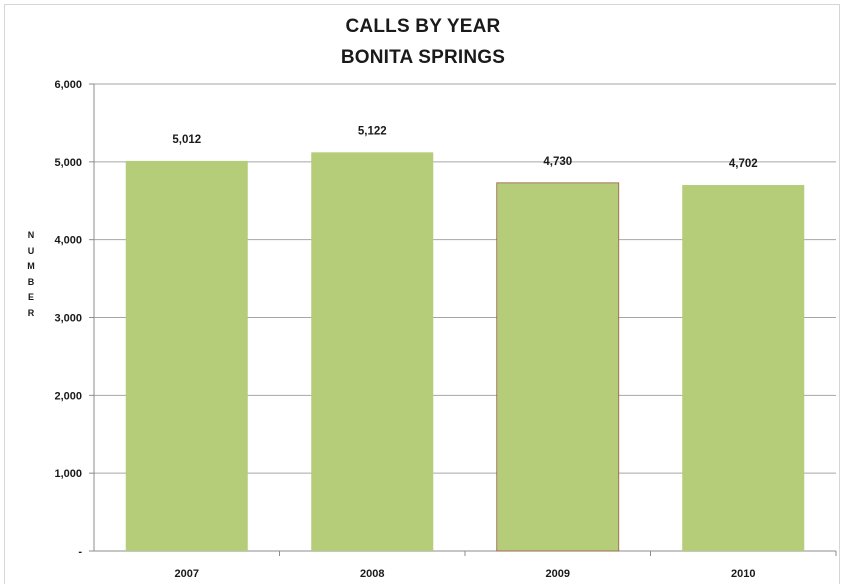 Image resolution: width=846 pixels, height=585 pixels. Describe the element at coordinates (743, 368) in the screenshot. I see `bar-2010` at that location.